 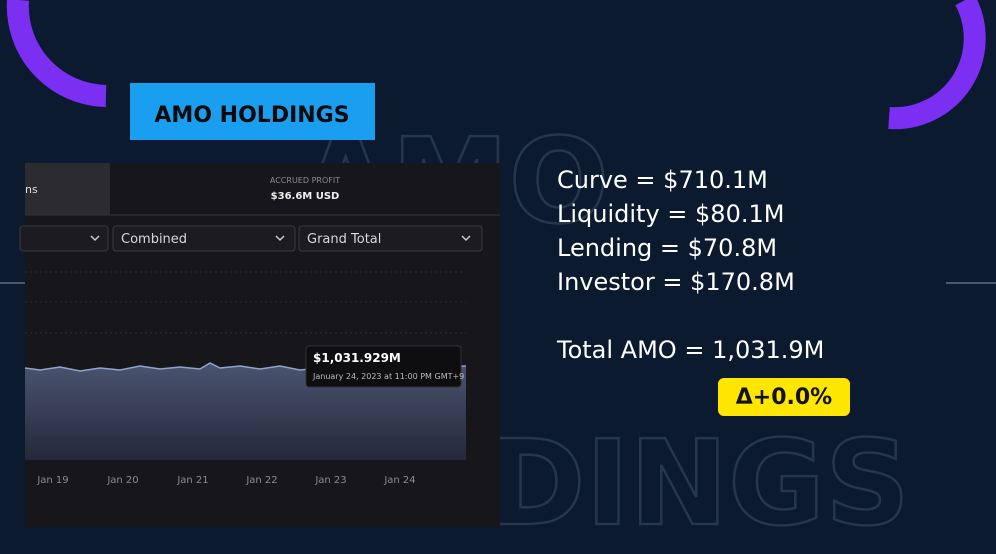 I want to click on stat-line: Liquidity = $80.1M, so click(x=670, y=214).